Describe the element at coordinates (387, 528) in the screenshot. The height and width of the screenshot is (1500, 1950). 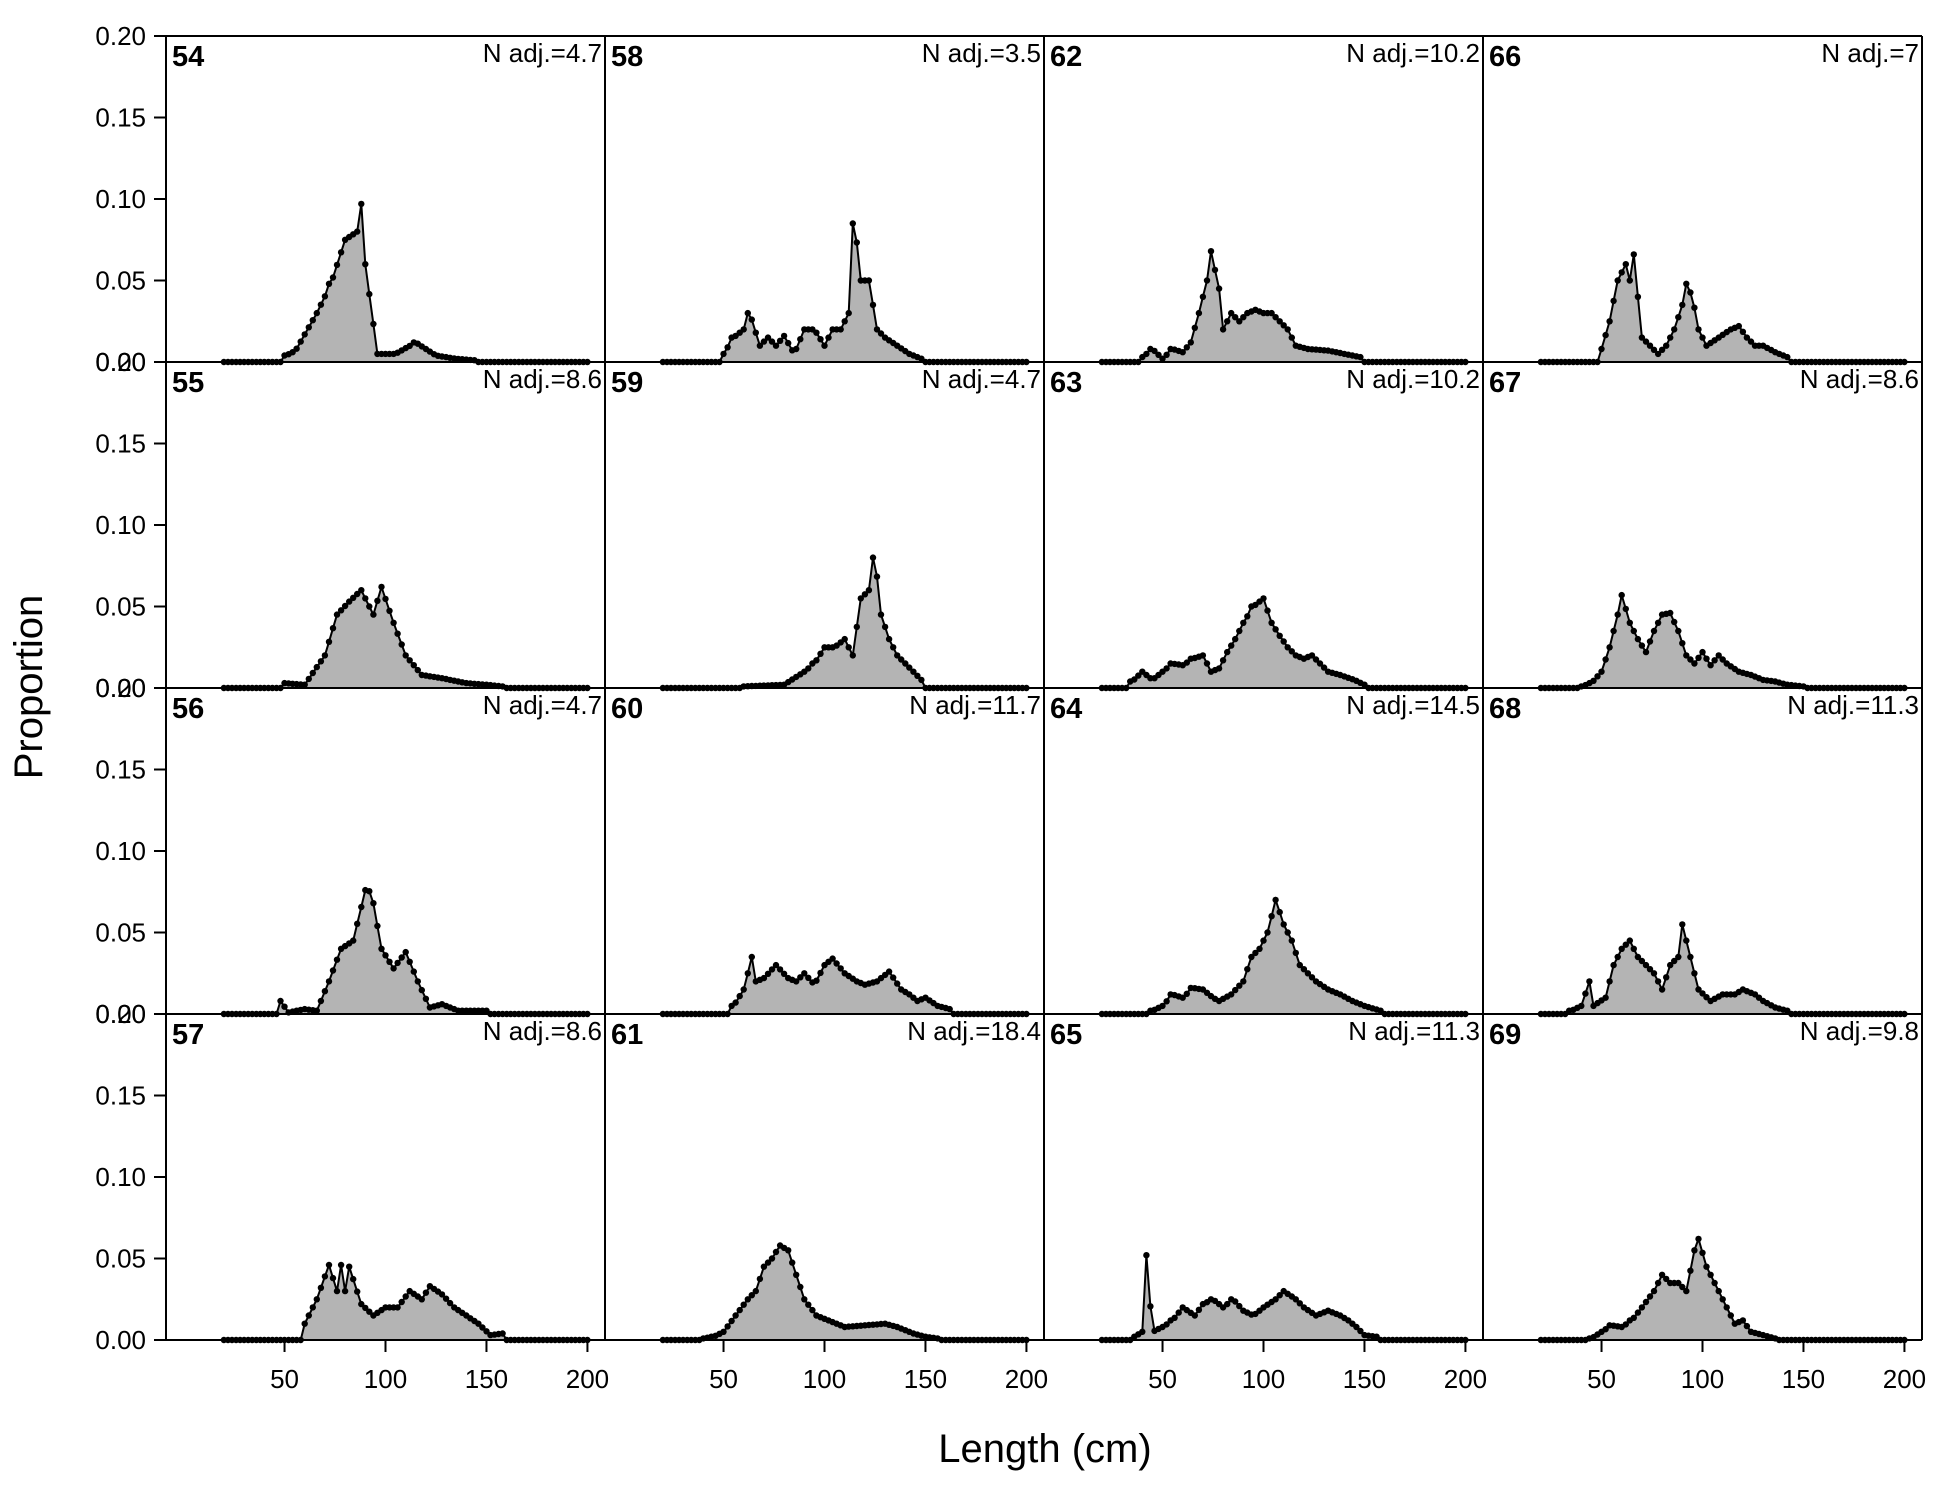
I see `panel-55: 55 N adj.=8.6` at that location.